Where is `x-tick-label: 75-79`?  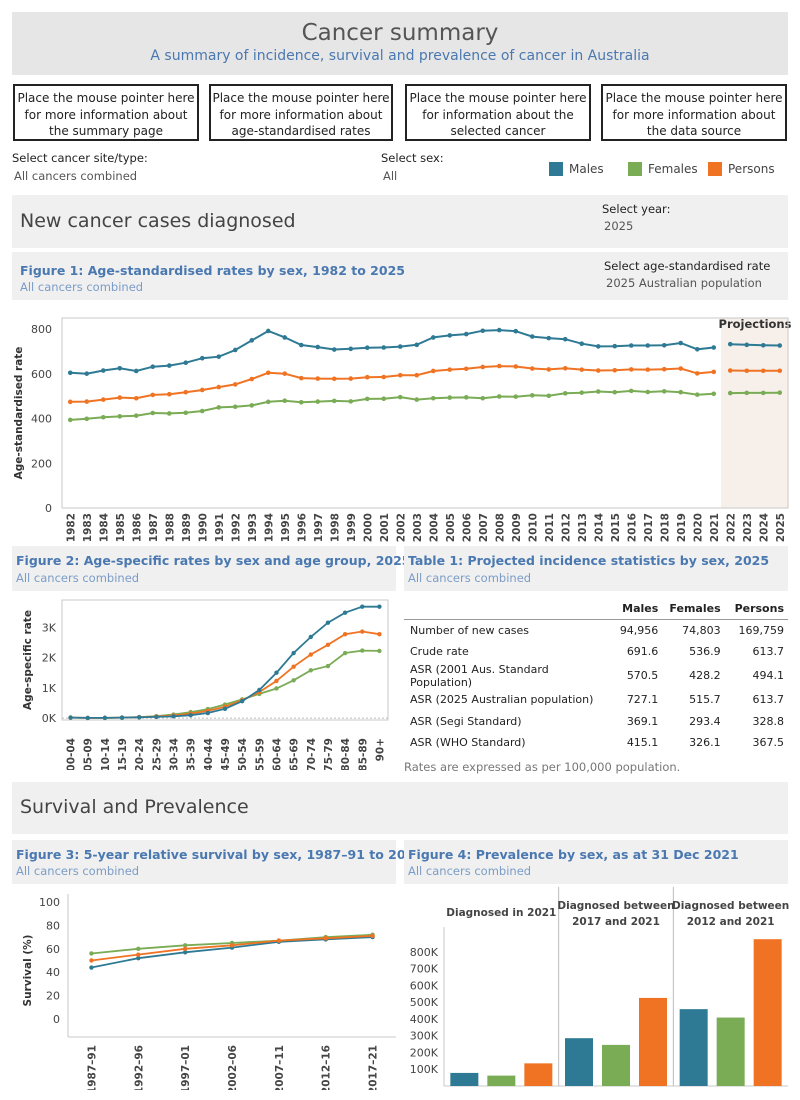
x-tick-label: 75-79 is located at coordinates (329, 754).